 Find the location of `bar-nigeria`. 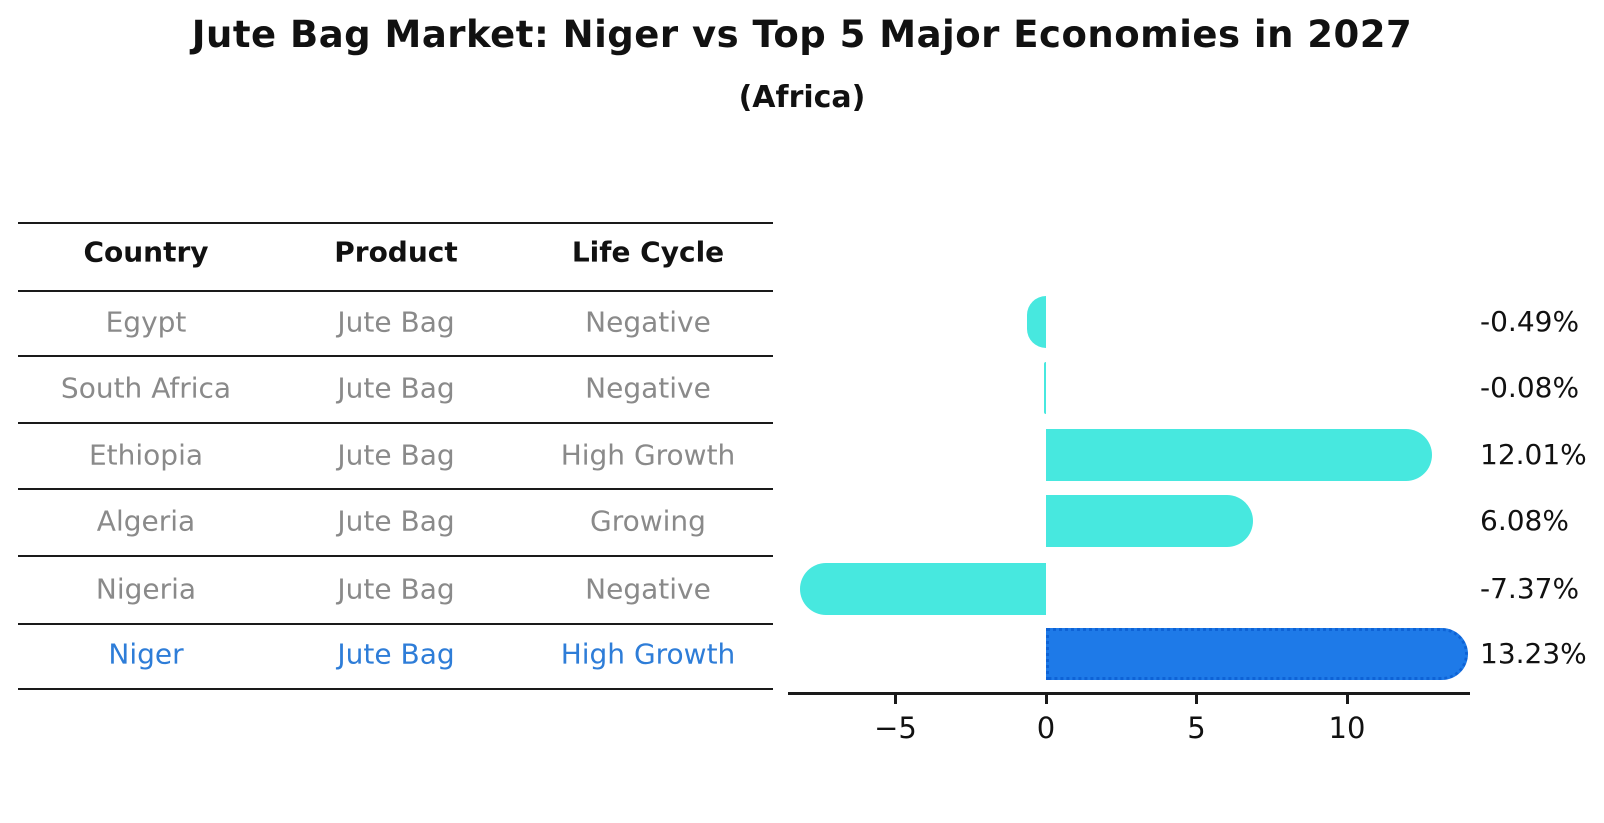

bar-nigeria is located at coordinates (923, 588).